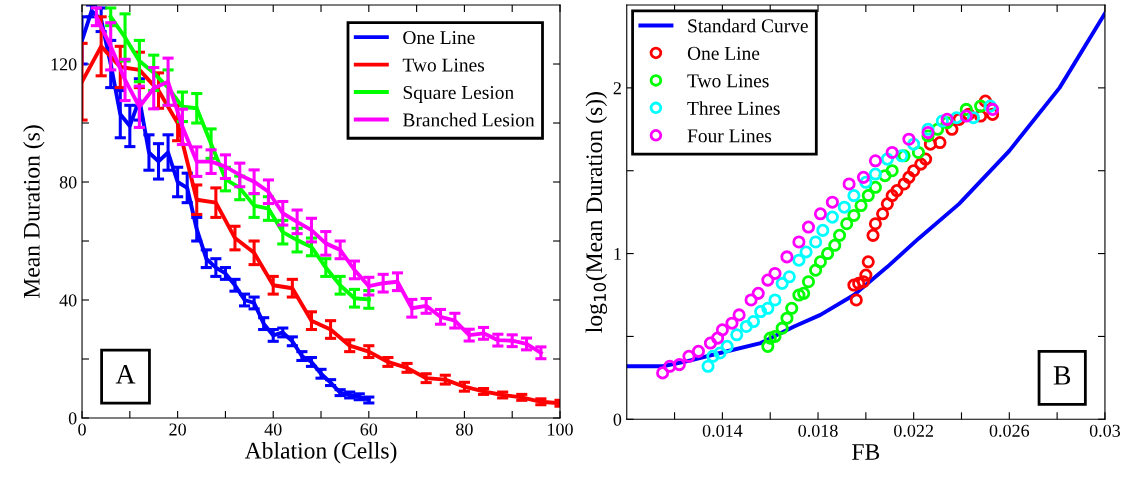 The image size is (1141, 492). I want to click on x-axis-title: Ablation (Cells), so click(320, 453).